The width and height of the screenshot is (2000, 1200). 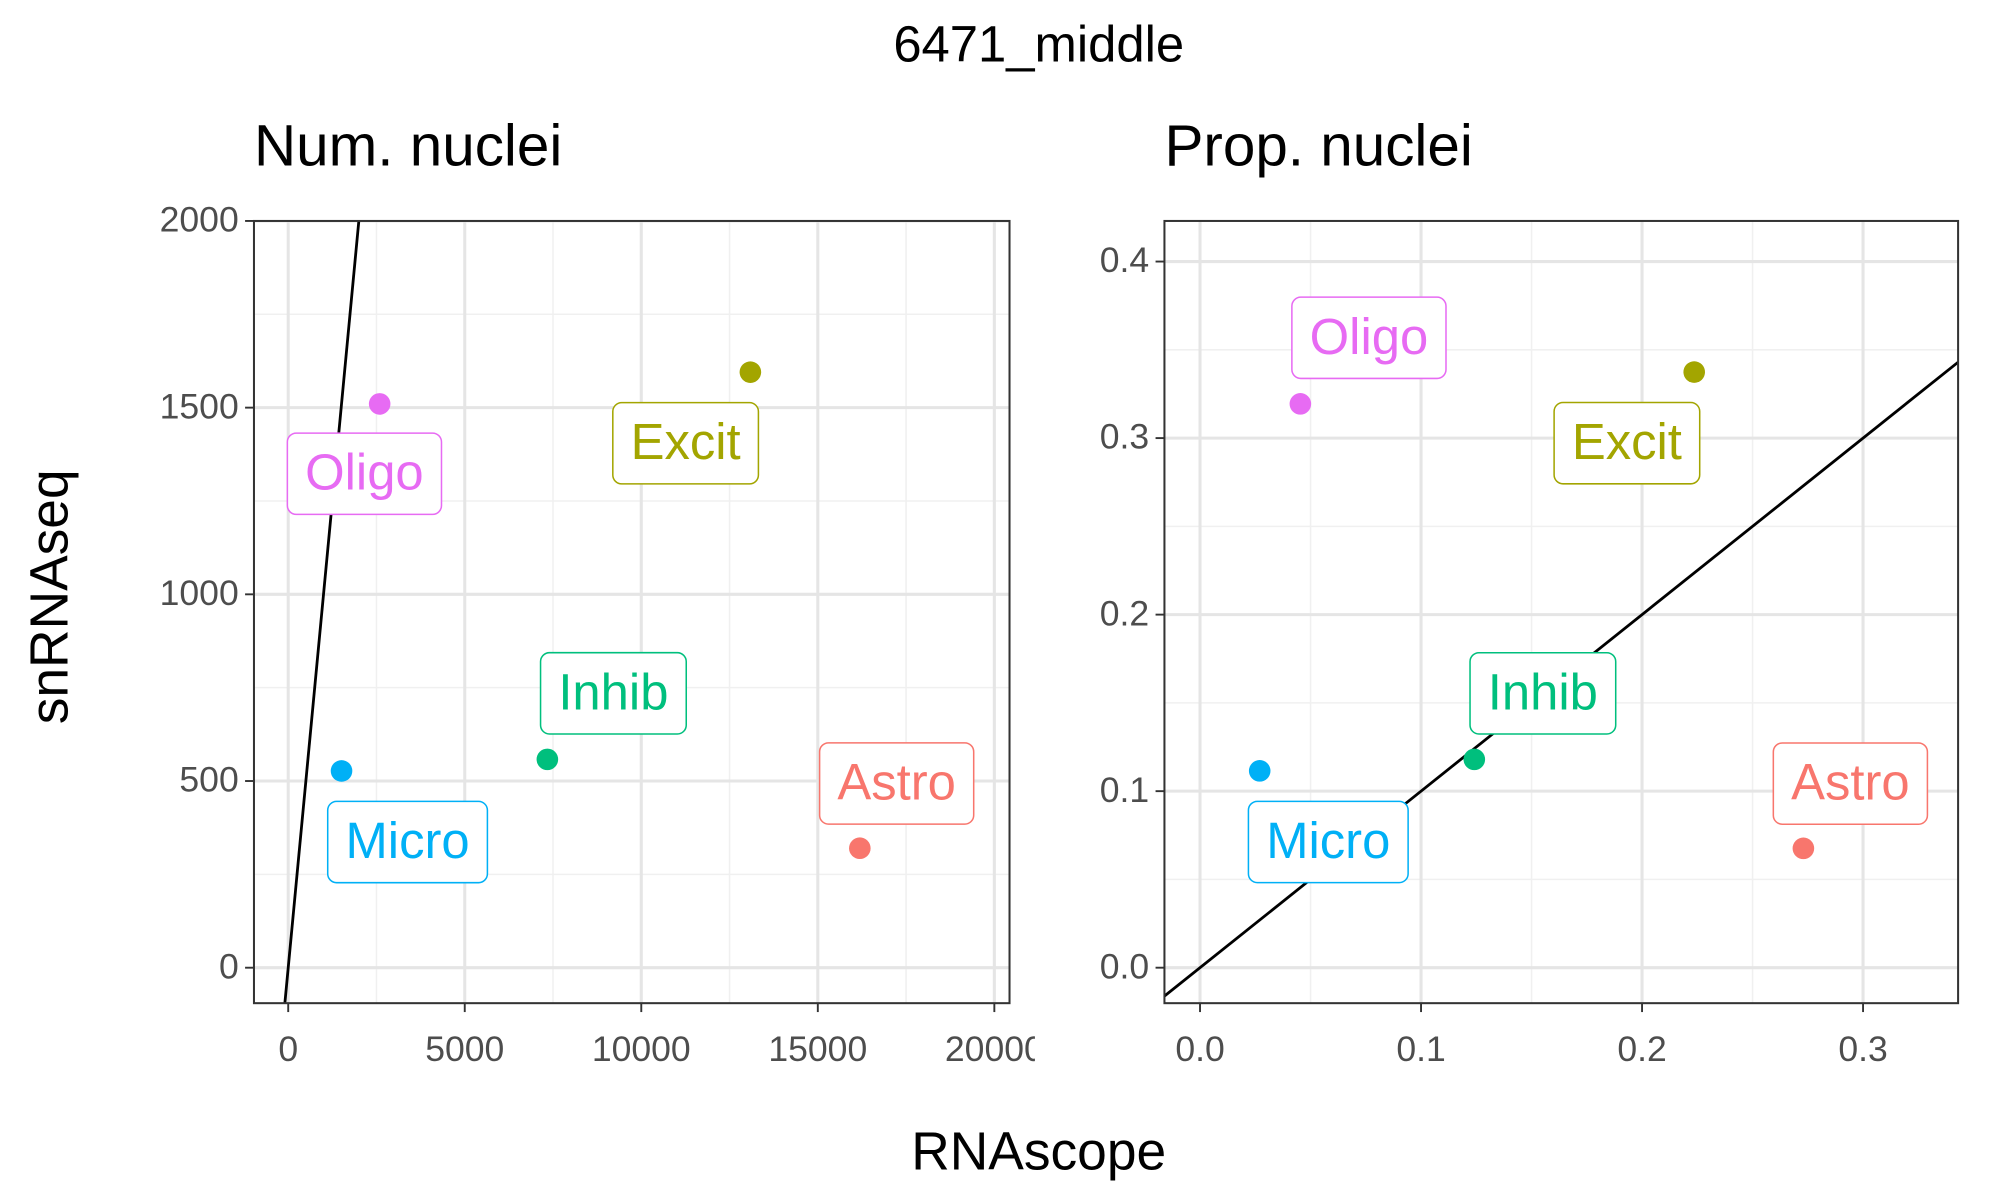 I want to click on x-tick-label: 0.3, so click(x=1862, y=1049).